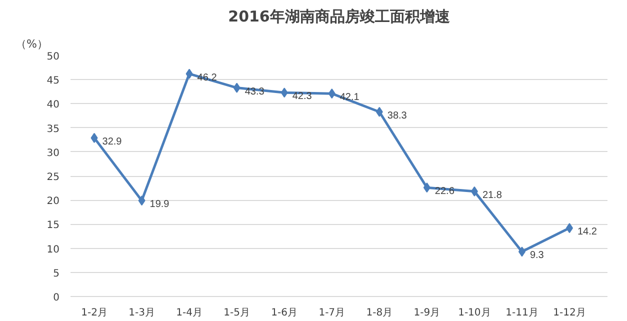 This screenshot has height=321, width=627. Describe the element at coordinates (56, 274) in the screenshot. I see `y-tick-label: 5` at that location.